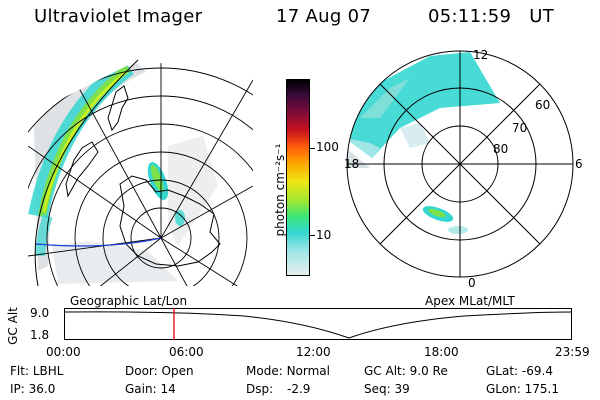 The image size is (600, 400). I want to click on time-tick-1200: 12:00, so click(313, 352).